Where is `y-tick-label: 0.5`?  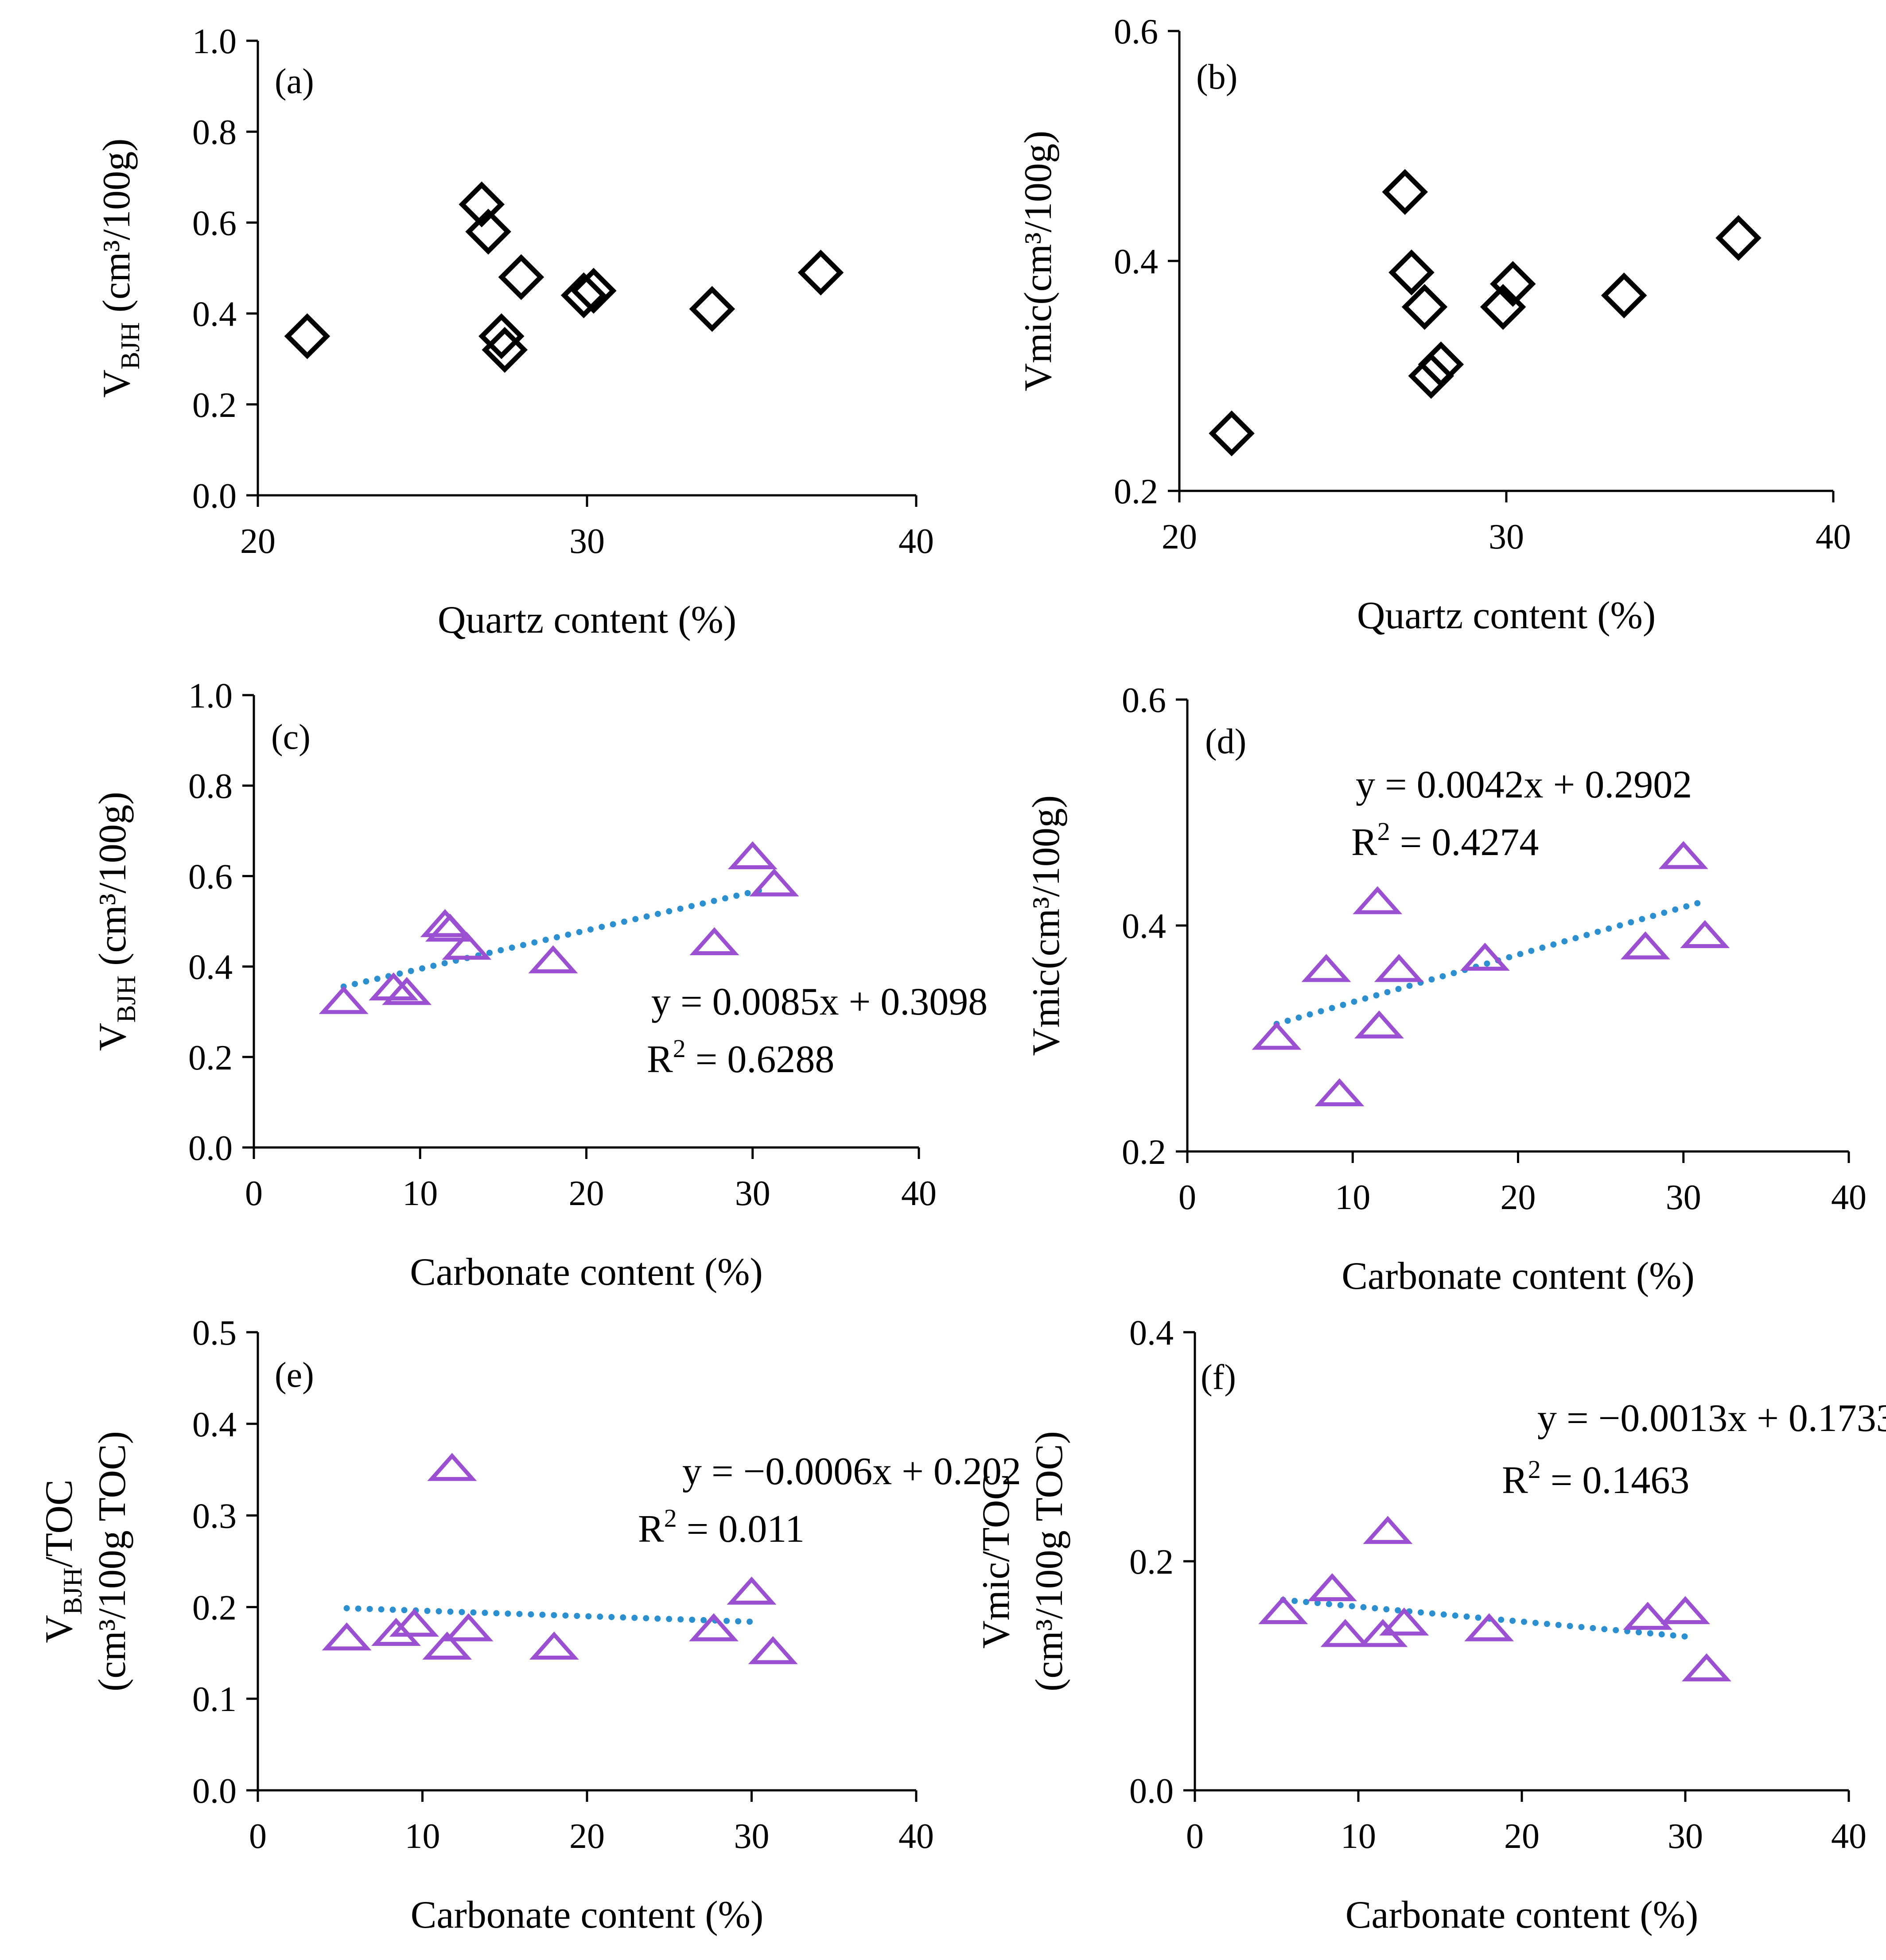
y-tick-label: 0.5 is located at coordinates (214, 1333).